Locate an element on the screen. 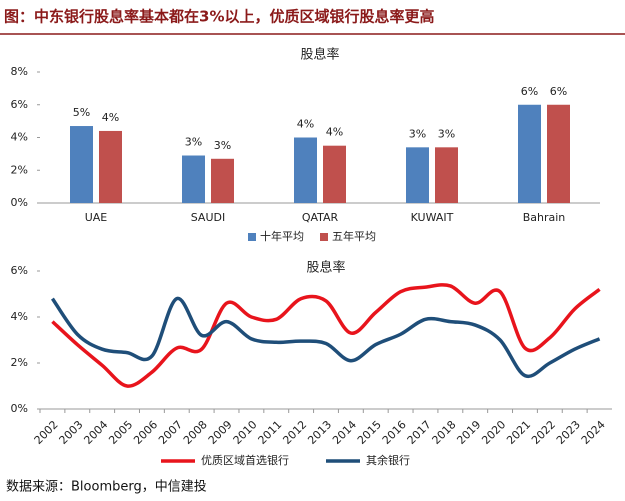  x-tick-label: 2013 is located at coordinates (319, 432).